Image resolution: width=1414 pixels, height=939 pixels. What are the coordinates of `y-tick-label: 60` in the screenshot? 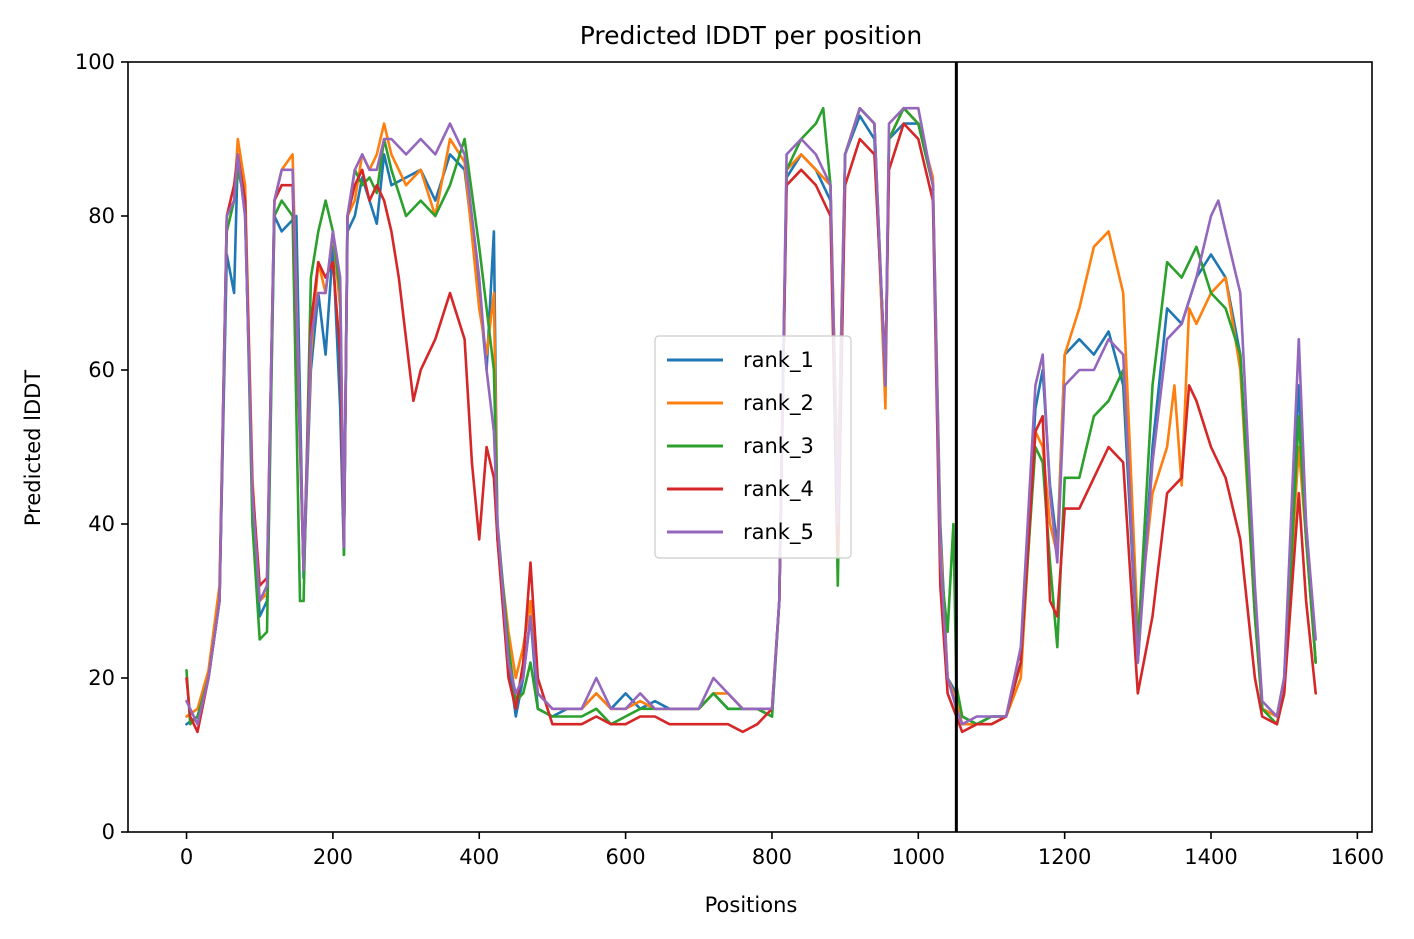 It's located at (101, 370).